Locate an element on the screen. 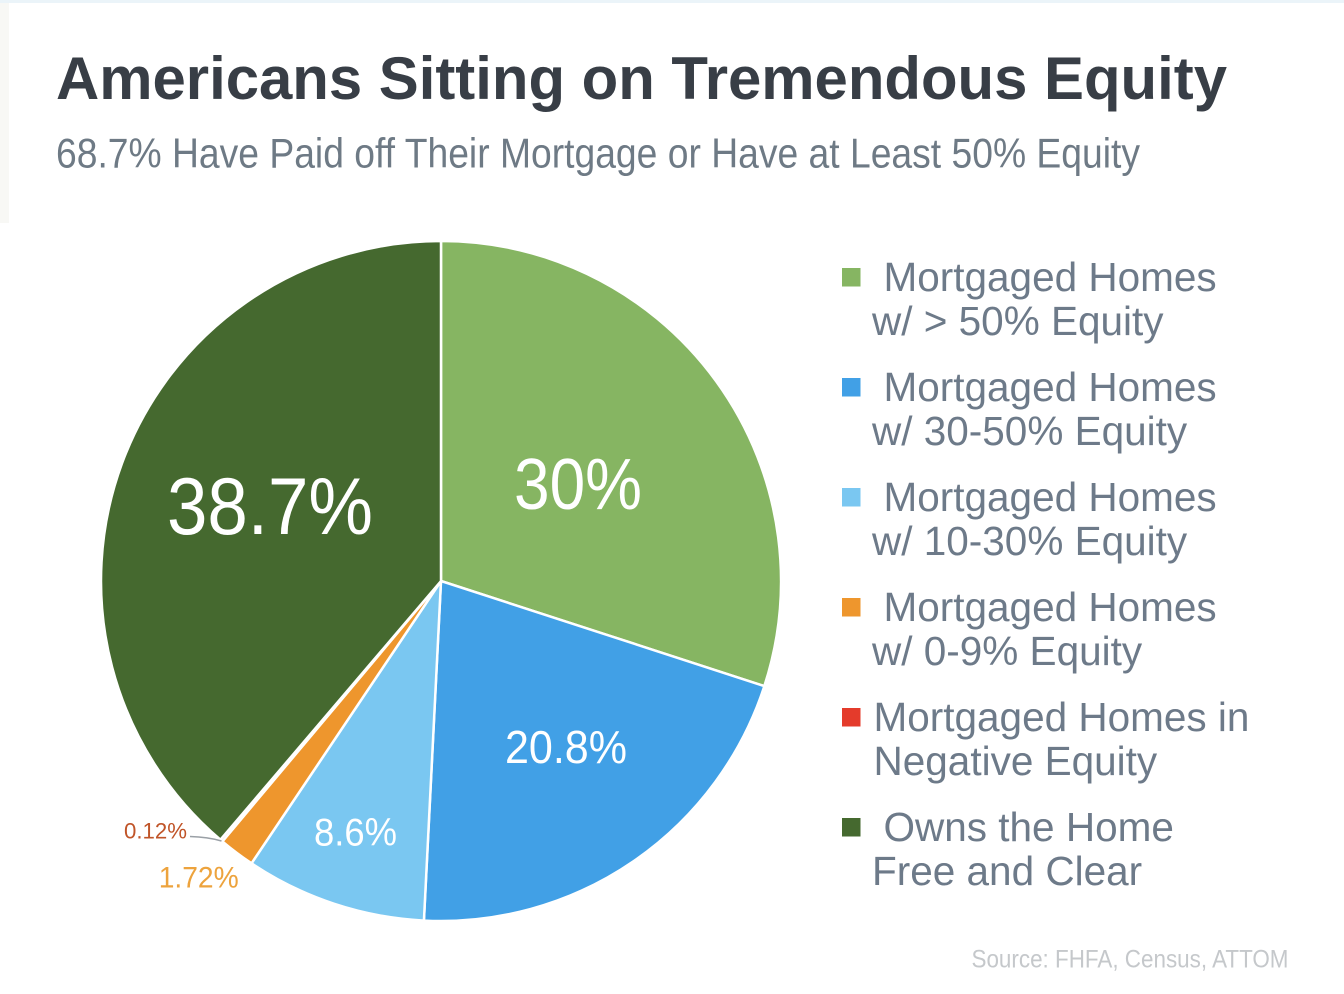 The image size is (1344, 994). svg-text: Free and Clear is located at coordinates (1007, 871).